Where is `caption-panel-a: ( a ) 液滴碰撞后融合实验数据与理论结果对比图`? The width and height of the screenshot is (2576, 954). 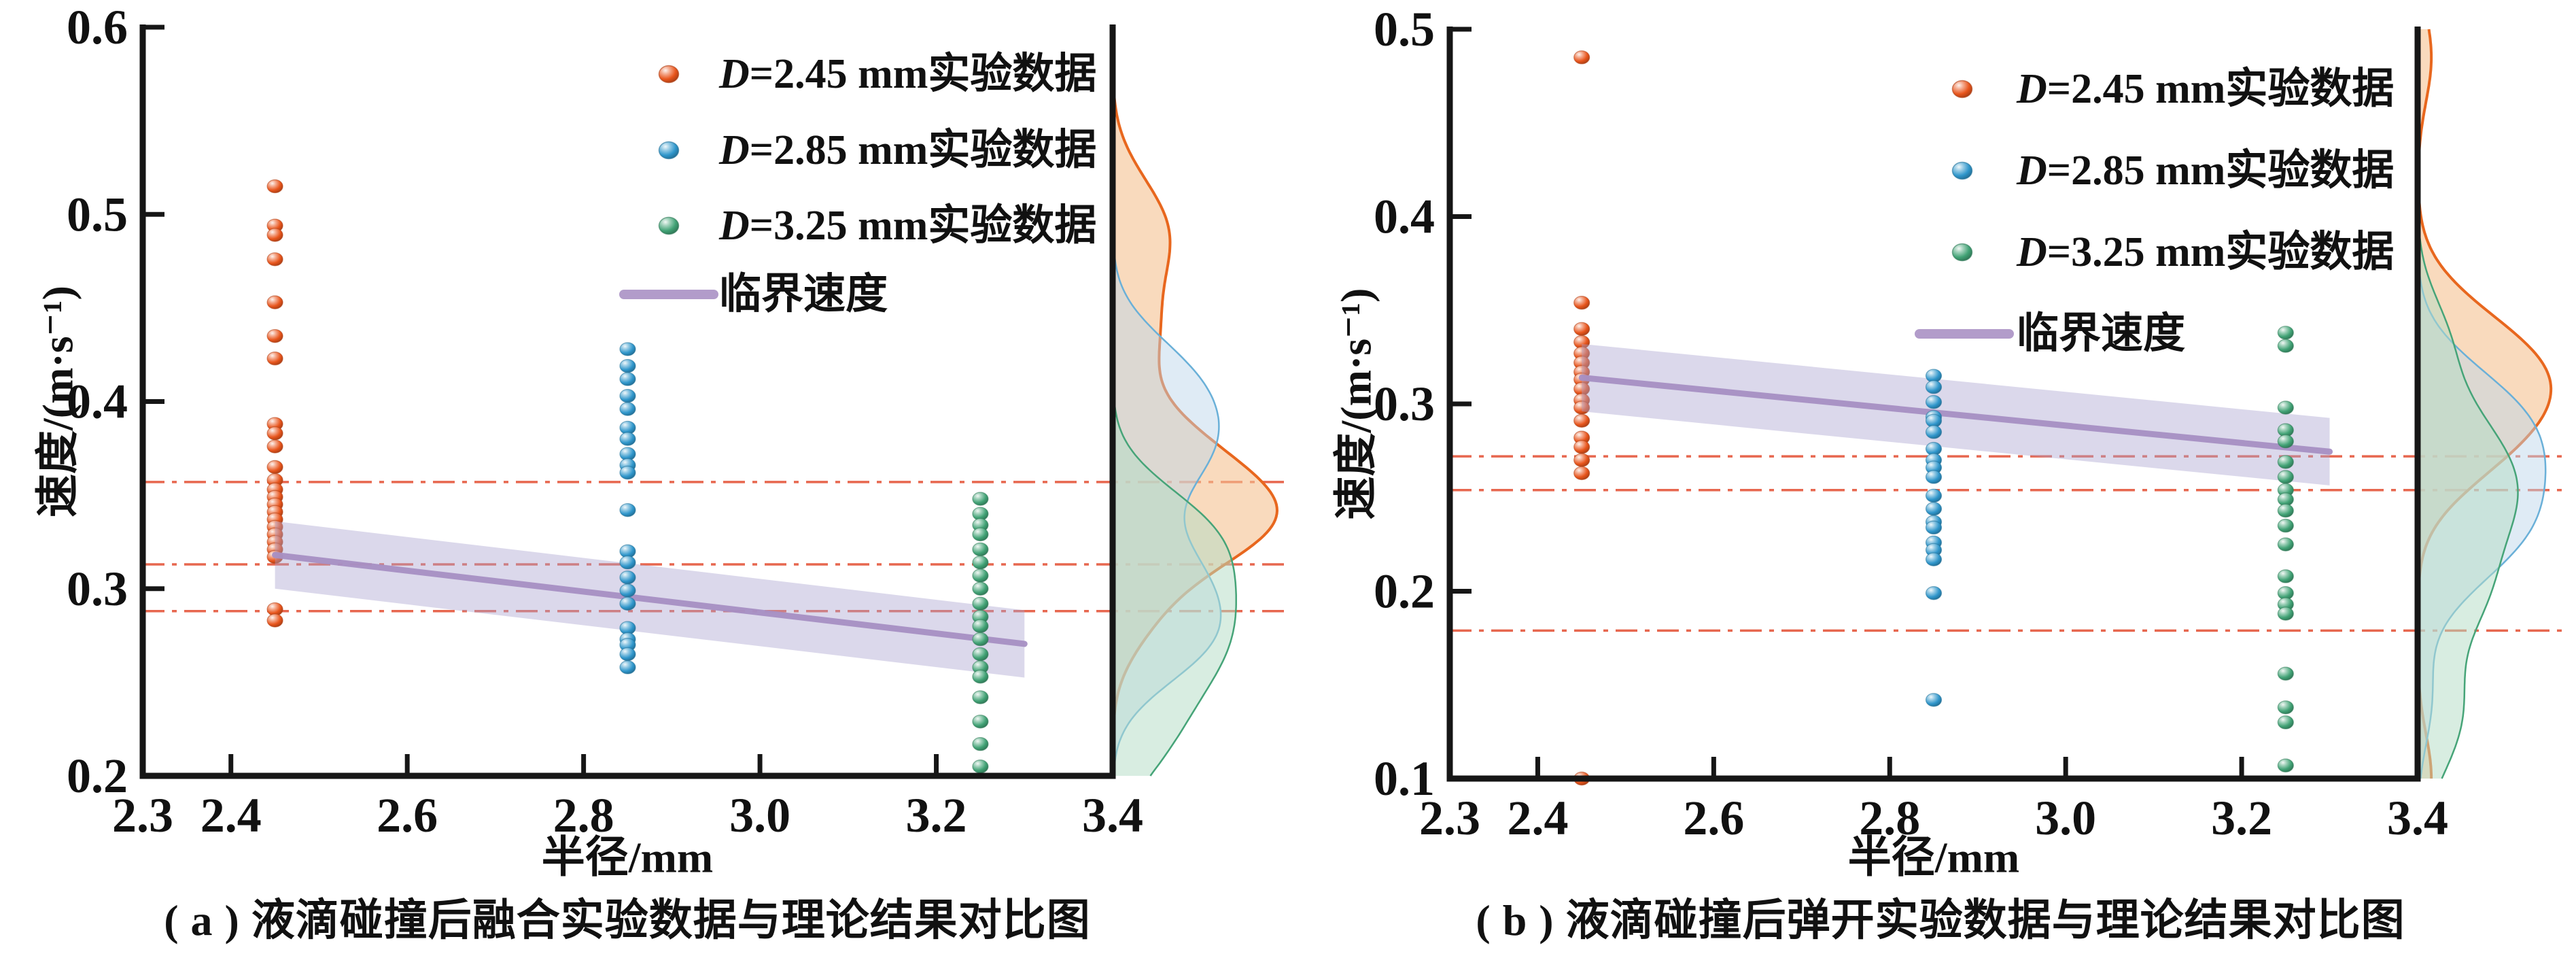
caption-panel-a: ( a ) 液滴碰撞后融合实验数据与理论结果对比图 is located at coordinates (627, 920).